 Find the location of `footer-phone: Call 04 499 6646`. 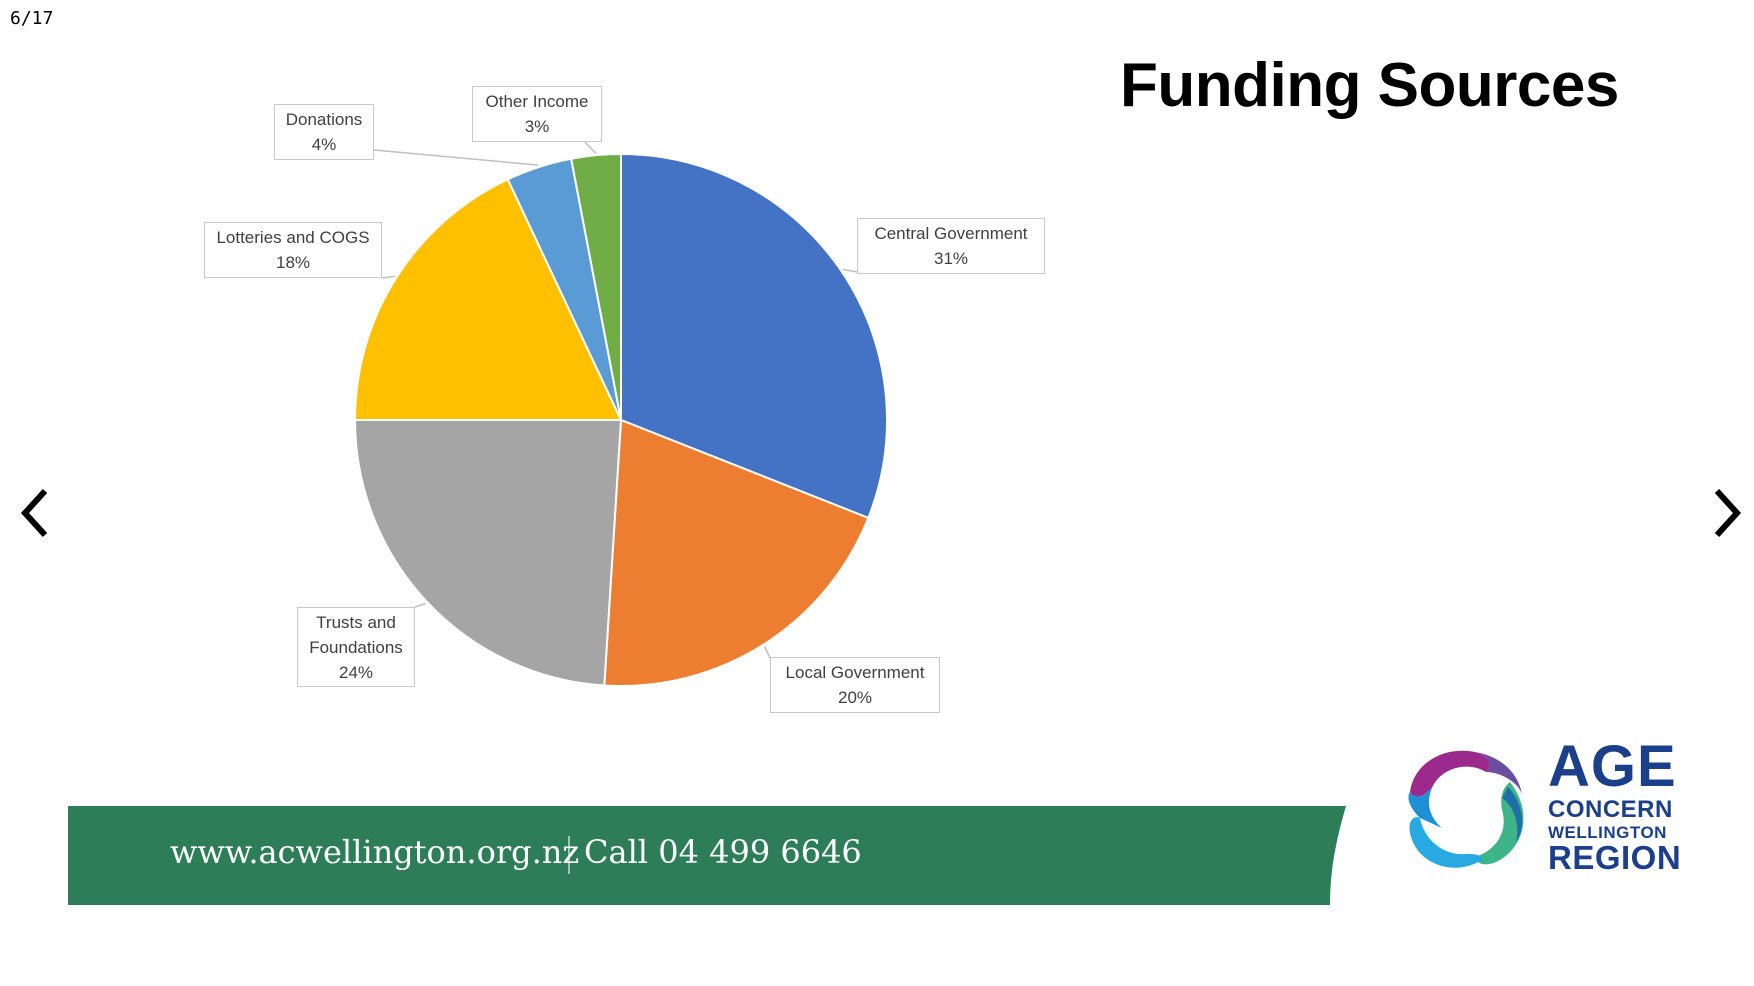

footer-phone: Call 04 499 6646 is located at coordinates (723, 852).